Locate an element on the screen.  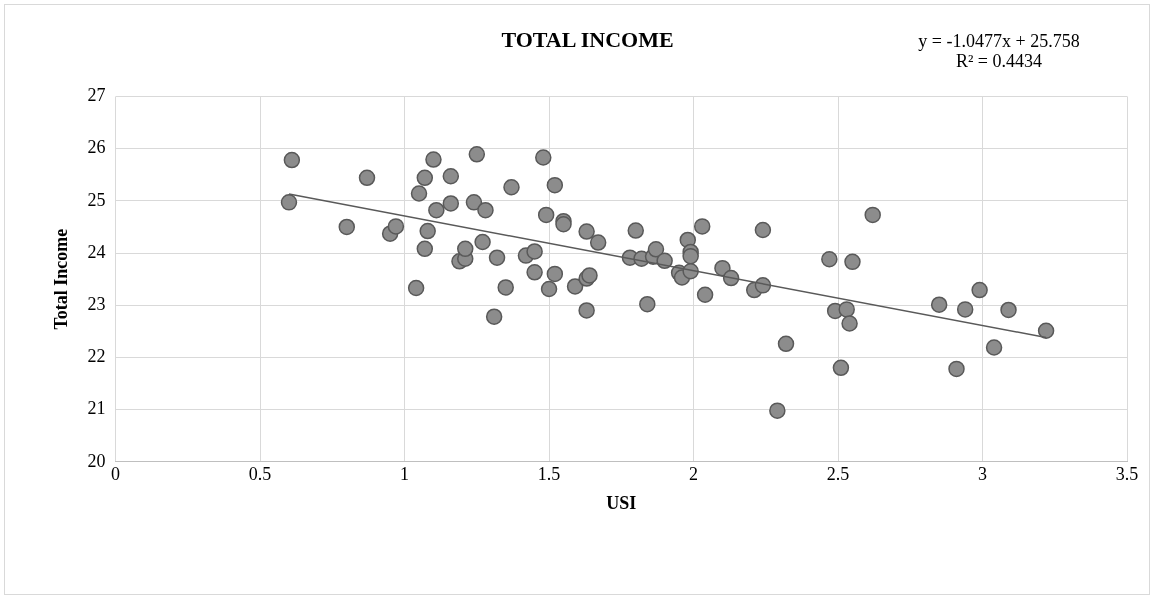
y-tick-label: 24 is located at coordinates (96, 251).